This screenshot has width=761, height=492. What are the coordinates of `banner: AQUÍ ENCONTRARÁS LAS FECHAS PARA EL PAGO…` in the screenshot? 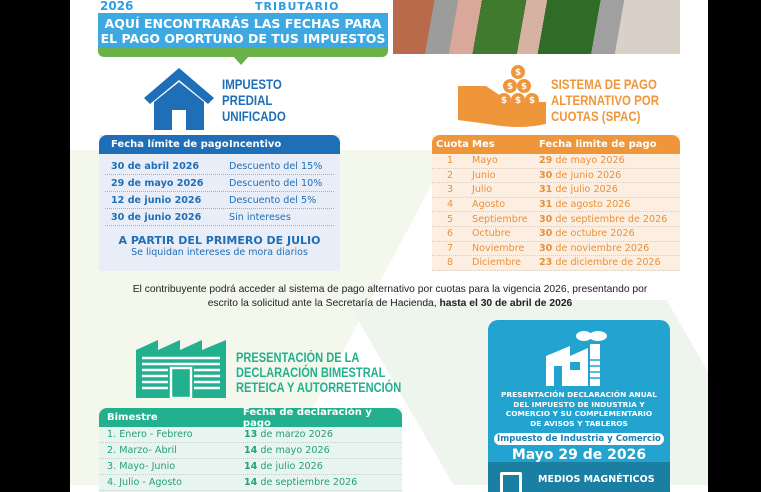 It's located at (243, 35).